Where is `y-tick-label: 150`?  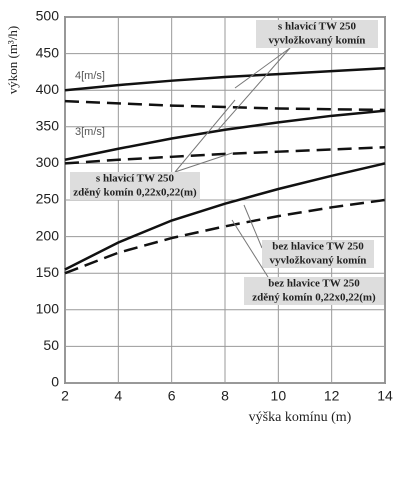
y-tick-label: 150 is located at coordinates (48, 272).